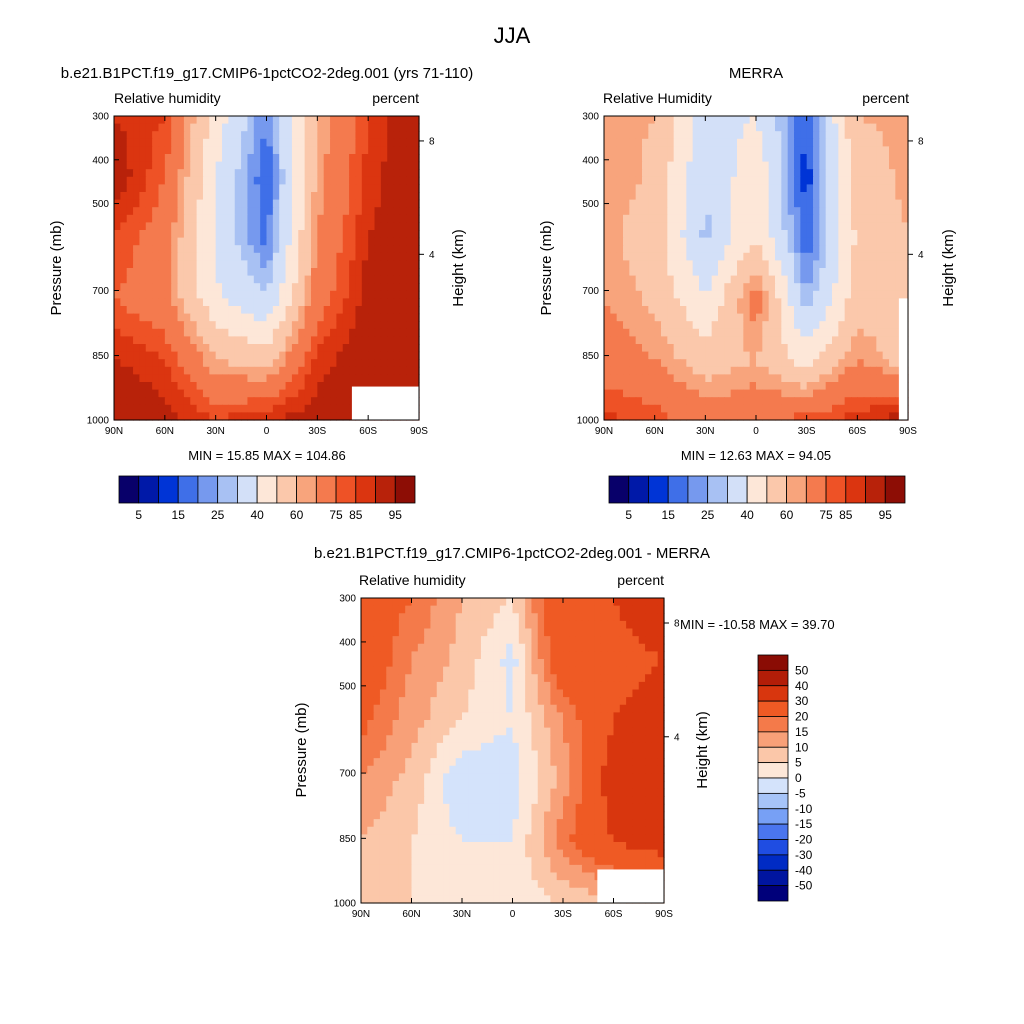 The height and width of the screenshot is (1024, 1024). Describe the element at coordinates (619, 489) in the screenshot. I see `colorbar-swatch` at that location.